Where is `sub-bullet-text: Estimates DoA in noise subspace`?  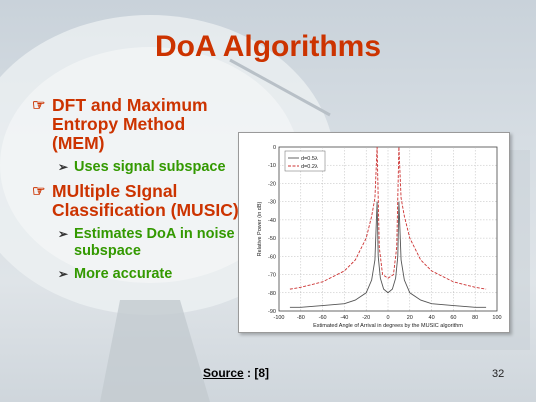
sub-bullet-text: Estimates DoA in noise subspace is located at coordinates (154, 242).